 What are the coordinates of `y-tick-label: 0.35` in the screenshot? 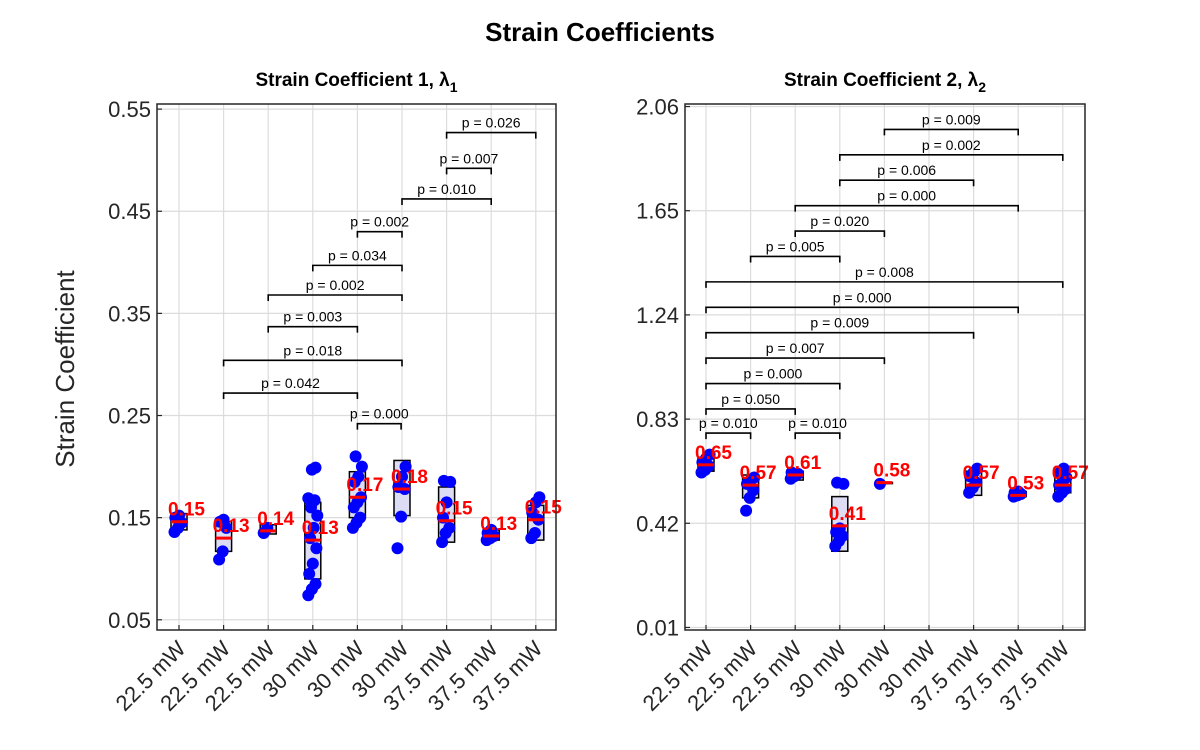 It's located at (129, 313).